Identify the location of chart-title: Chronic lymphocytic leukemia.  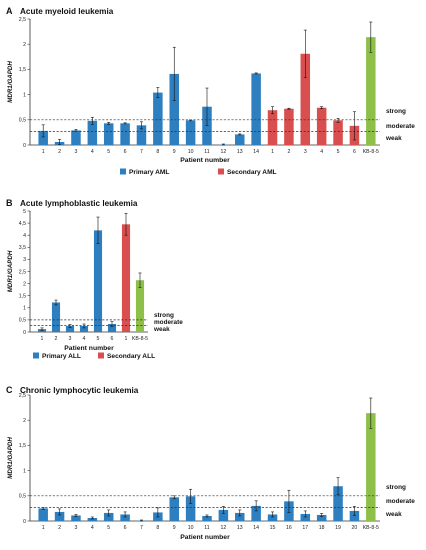
(79, 390).